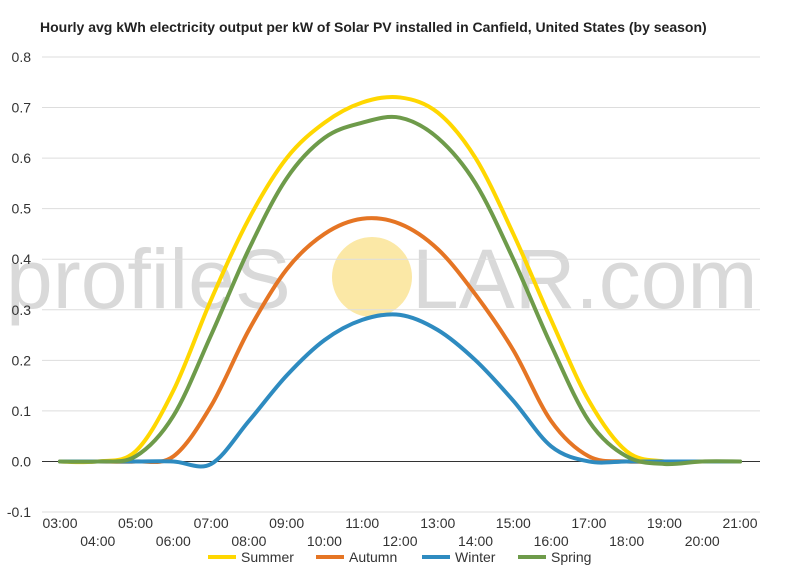 The height and width of the screenshot is (570, 800). Describe the element at coordinates (513, 523) in the screenshot. I see `x-tick-label: 15:00` at that location.